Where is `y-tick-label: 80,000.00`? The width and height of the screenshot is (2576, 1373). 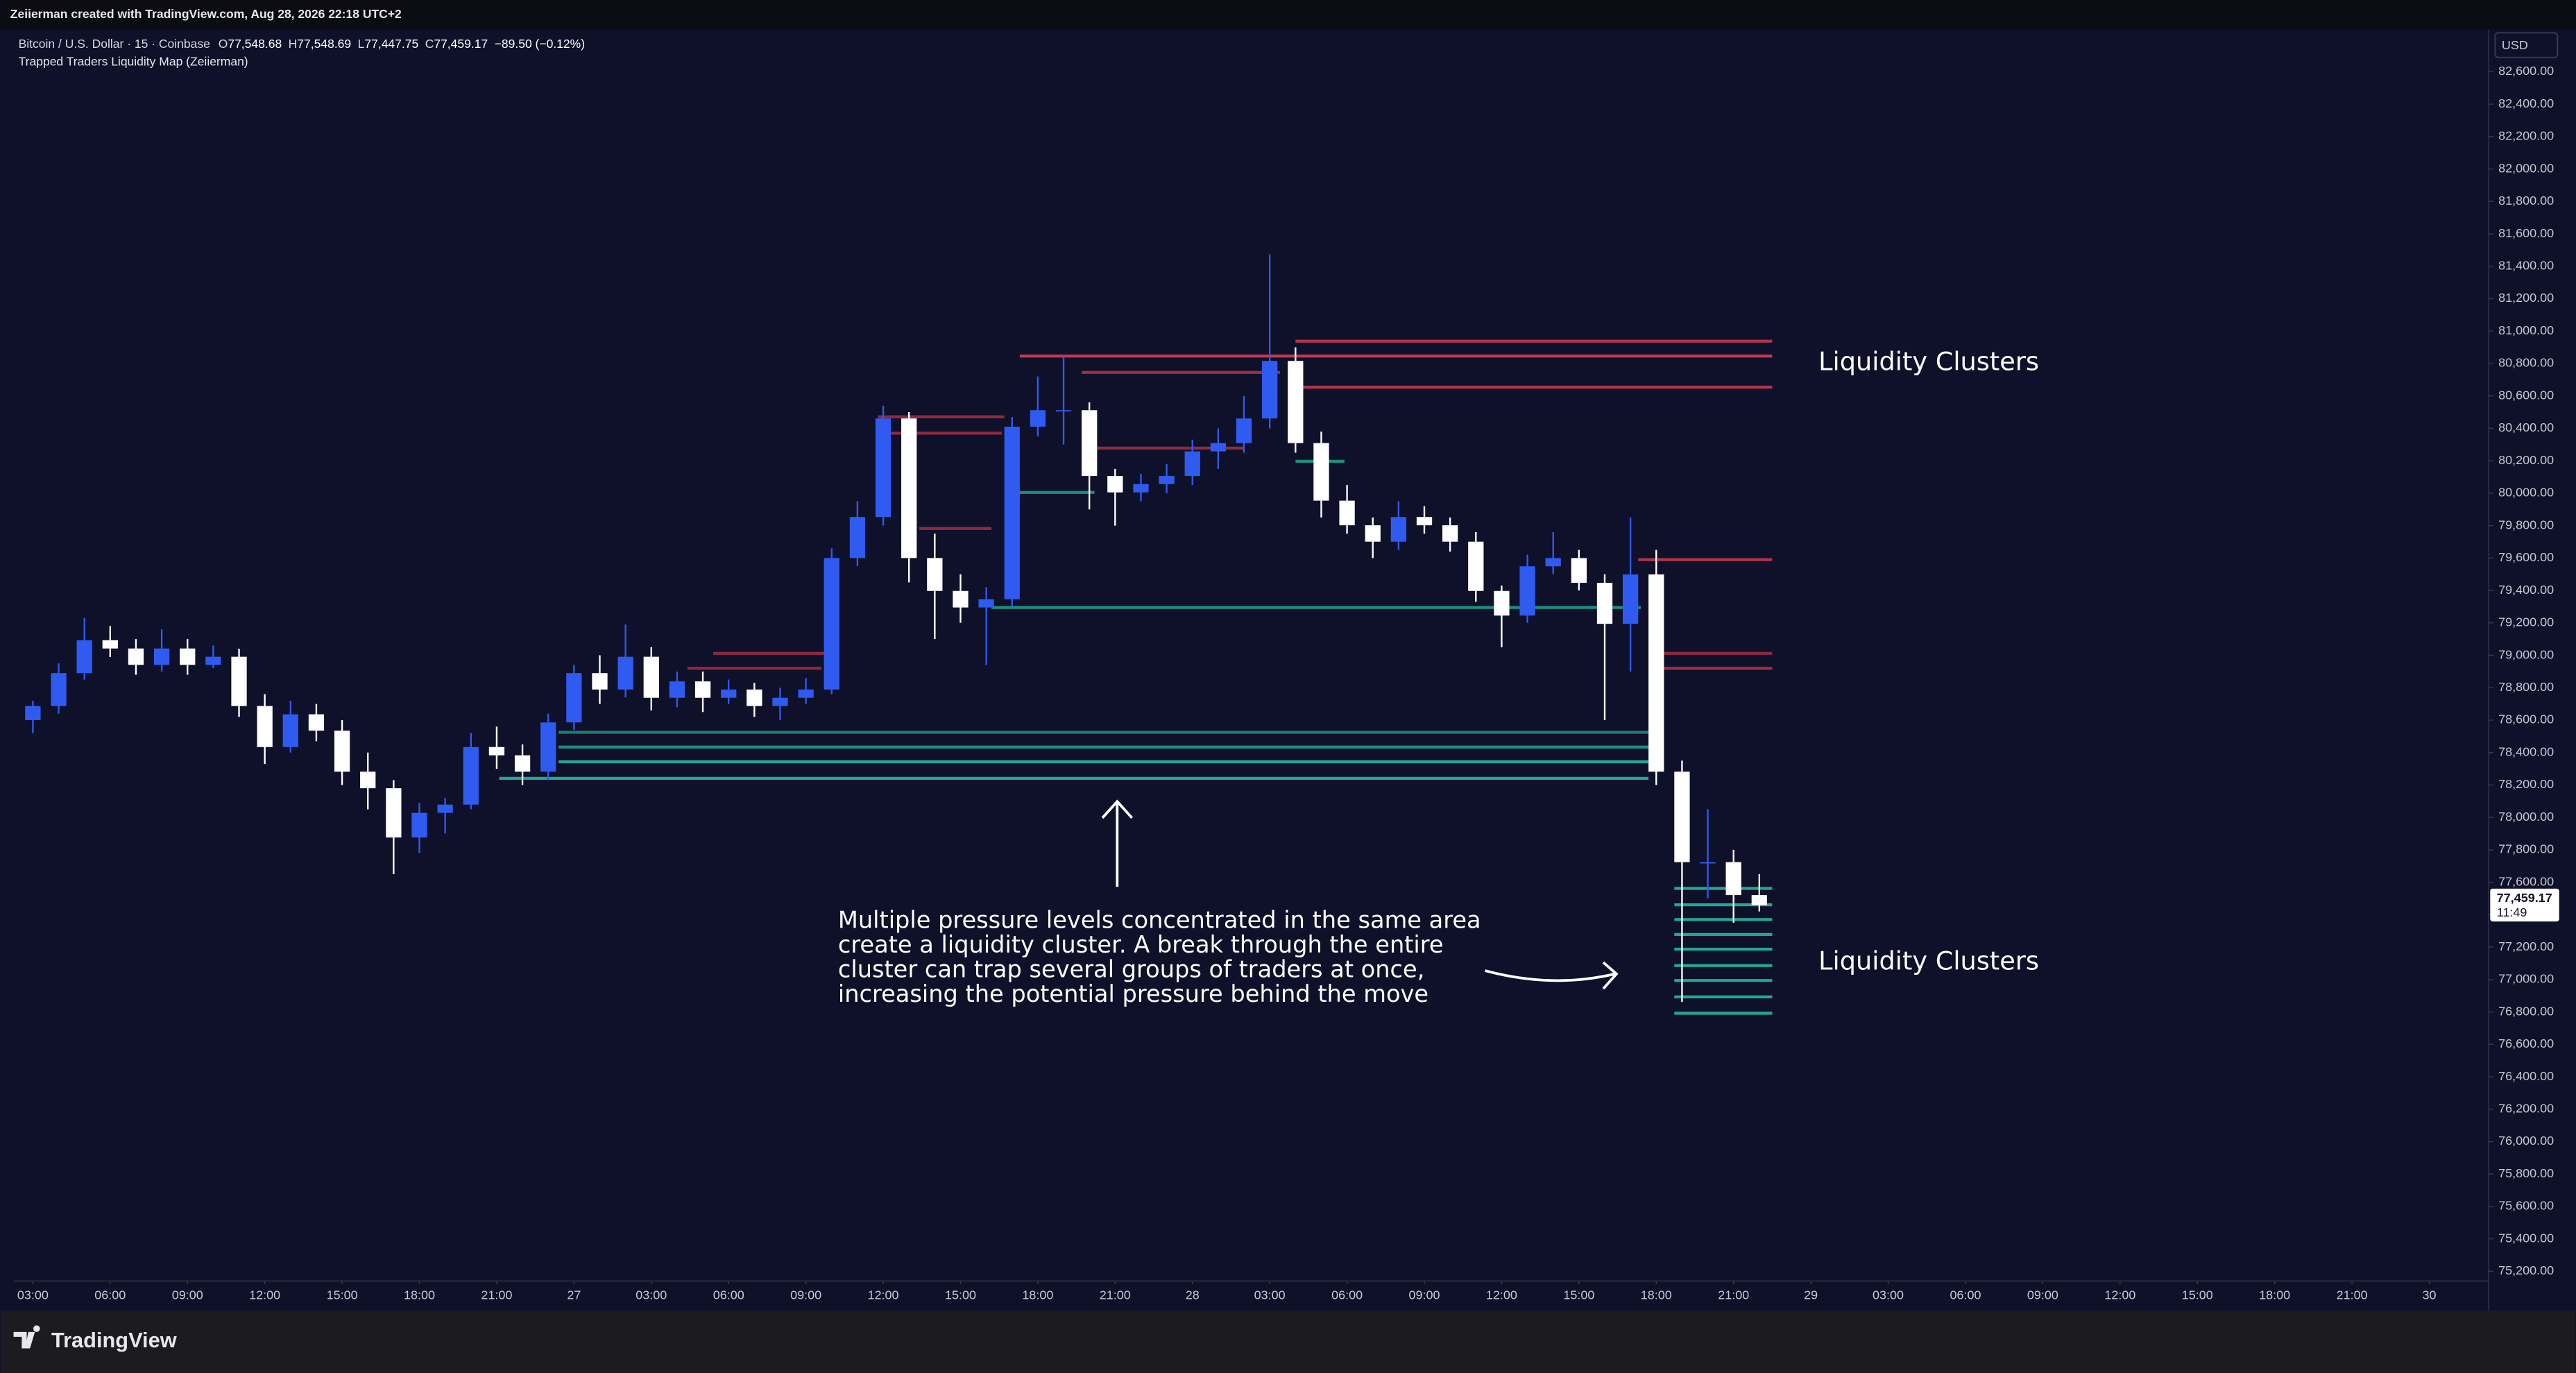
y-tick-label: 80,000.00 is located at coordinates (2526, 493).